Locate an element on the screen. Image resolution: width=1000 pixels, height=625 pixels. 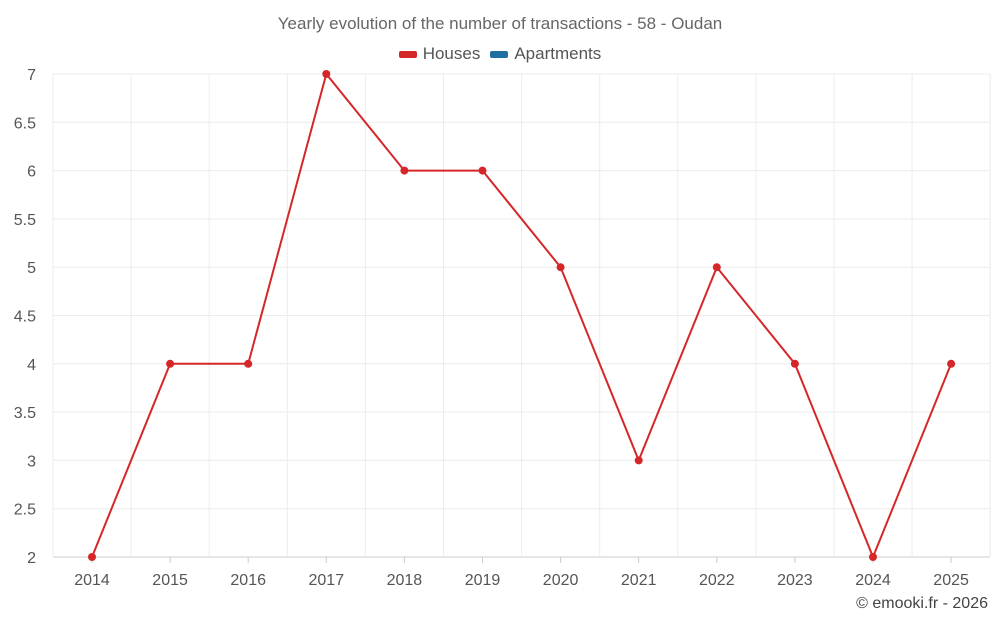
y-tick-label: 5.5 is located at coordinates (25, 220).